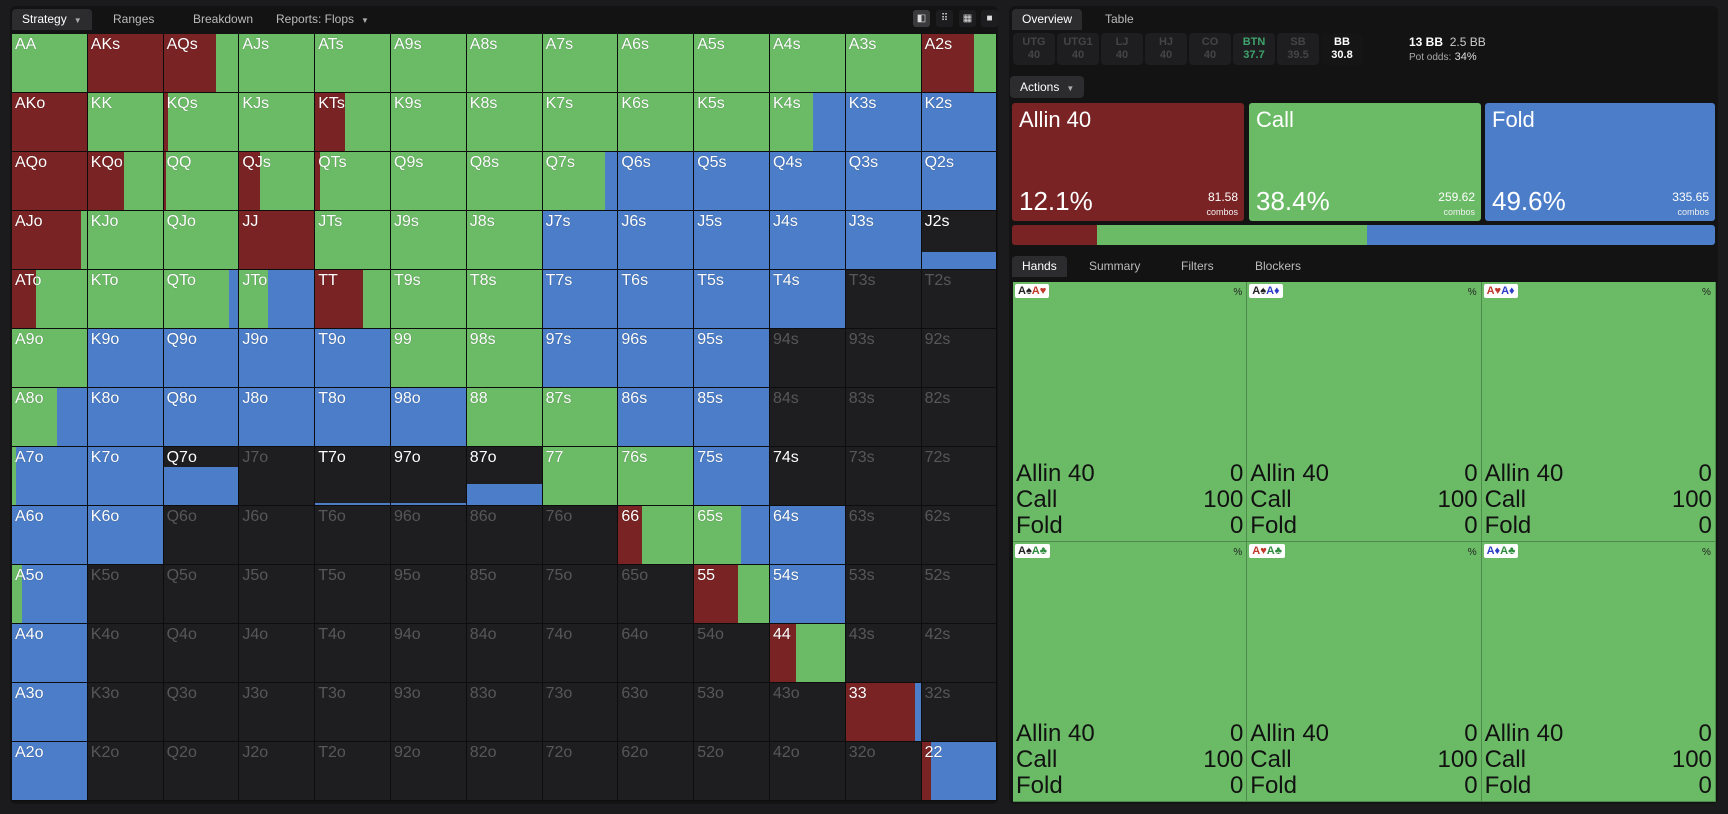  Describe the element at coordinates (732, 240) in the screenshot. I see `hand-cell: J5s` at that location.